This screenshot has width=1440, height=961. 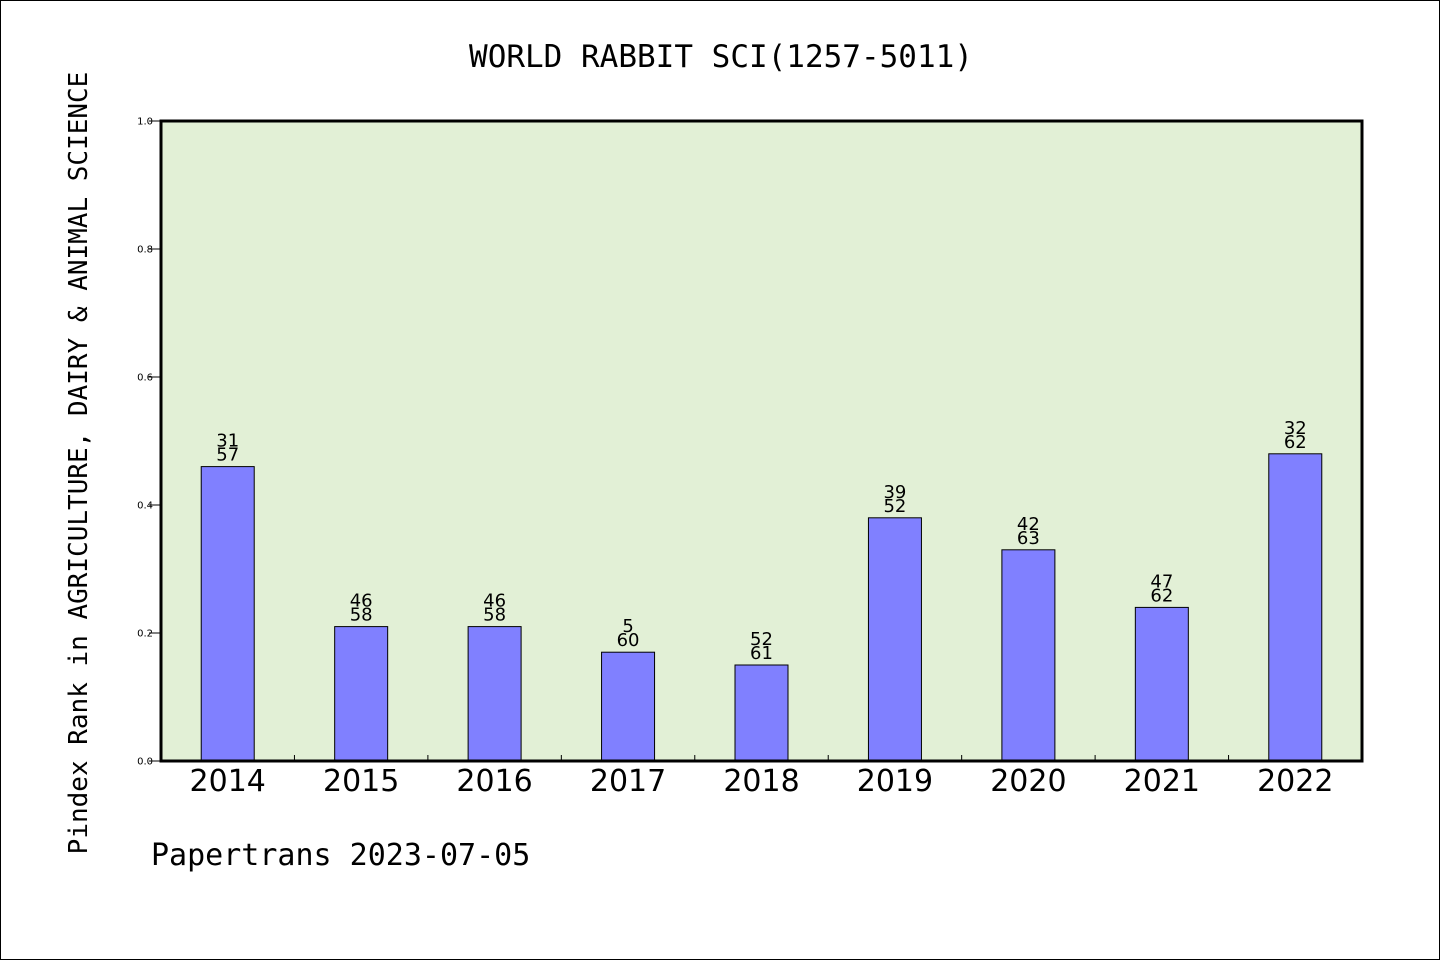 What do you see at coordinates (494, 781) in the screenshot?
I see `x-tick-label: 2016` at bounding box center [494, 781].